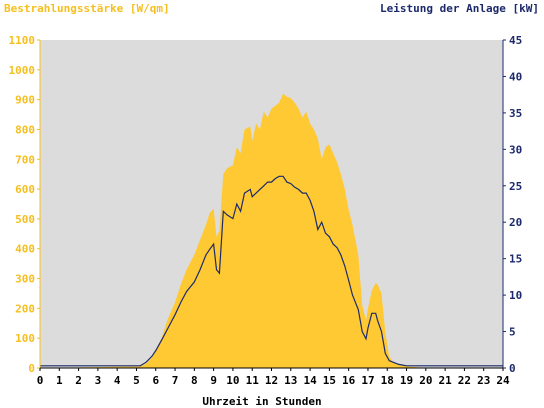 The image size is (544, 408). I want to click on x-tick-label: 23, so click(483, 380).